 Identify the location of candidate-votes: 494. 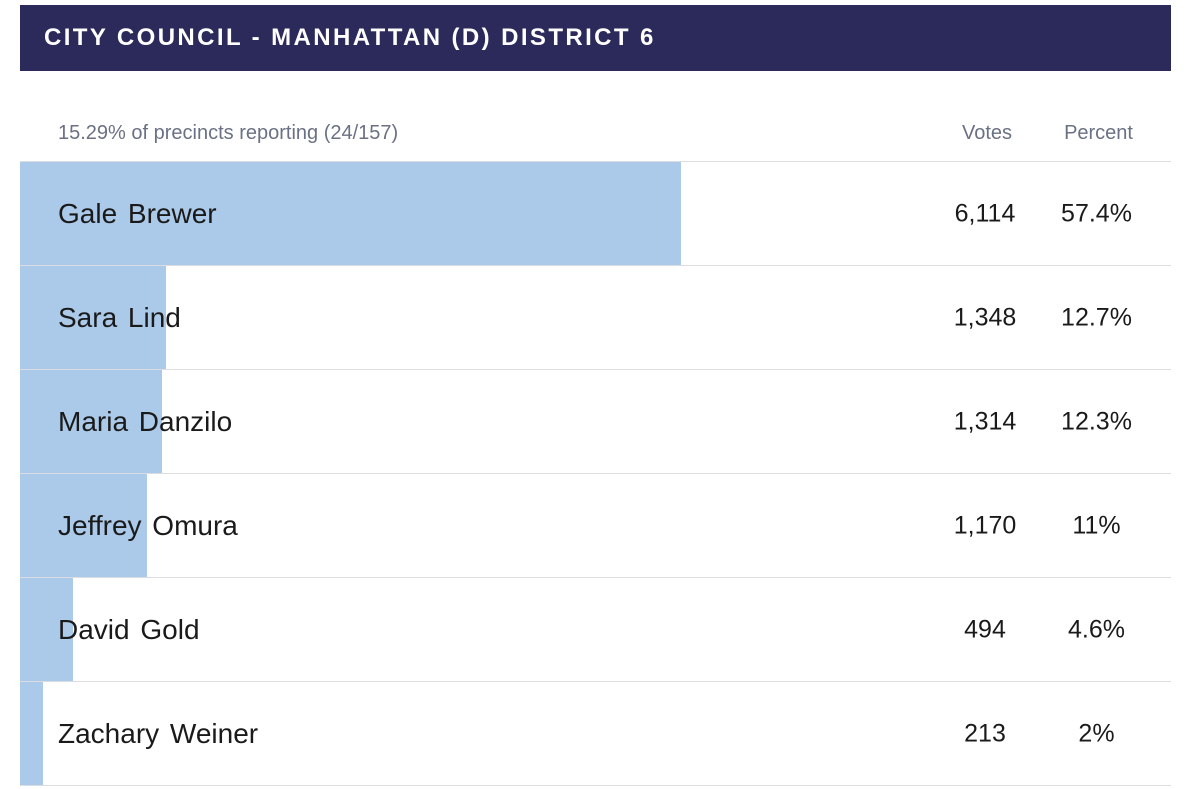
(985, 629).